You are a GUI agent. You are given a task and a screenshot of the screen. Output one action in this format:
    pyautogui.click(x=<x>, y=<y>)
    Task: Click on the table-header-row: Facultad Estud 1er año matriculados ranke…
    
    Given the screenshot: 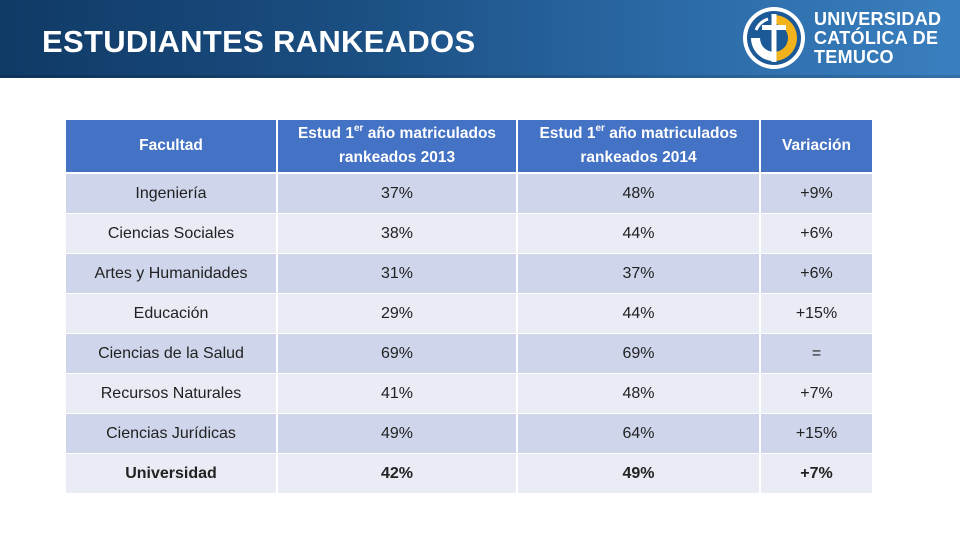 What is the action you would take?
    pyautogui.click(x=469, y=147)
    